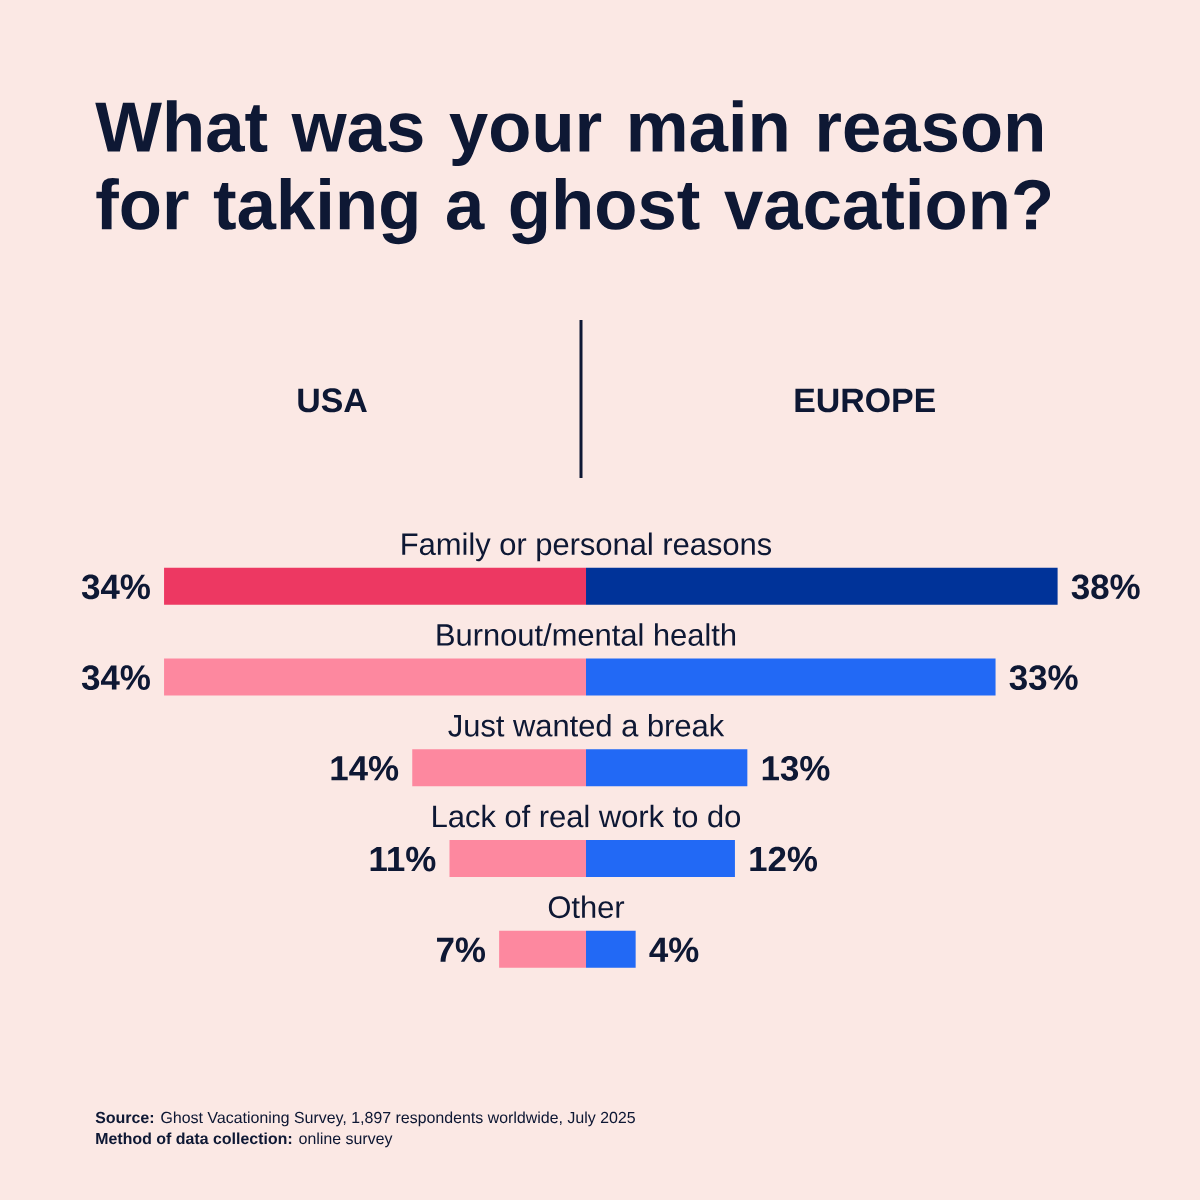  What do you see at coordinates (796, 768) in the screenshot?
I see `data-label: 13%` at bounding box center [796, 768].